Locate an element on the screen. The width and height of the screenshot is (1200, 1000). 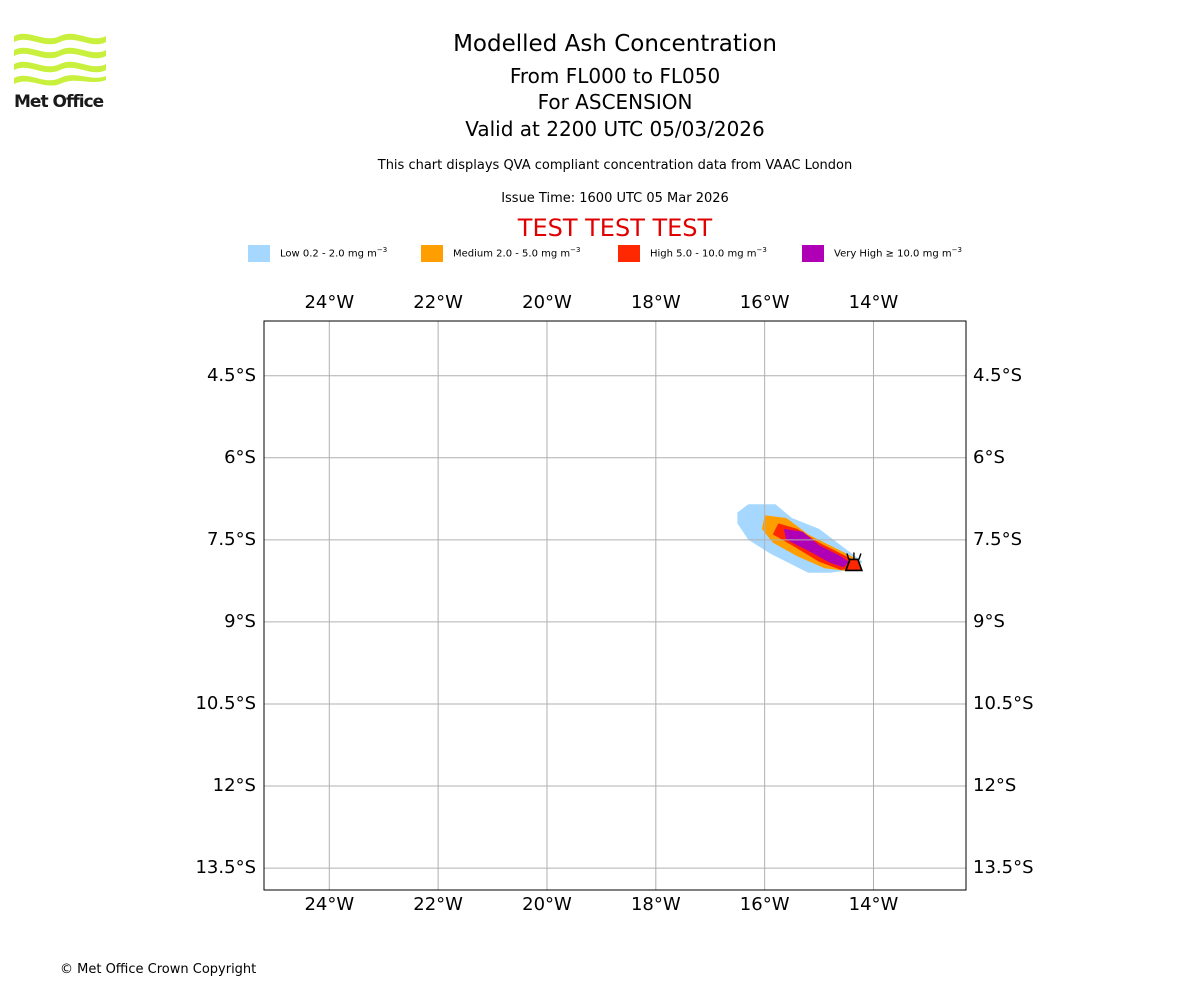
legend-item-medium: Medium 2.0 - 5.0 mg m−3 is located at coordinates (500, 253).